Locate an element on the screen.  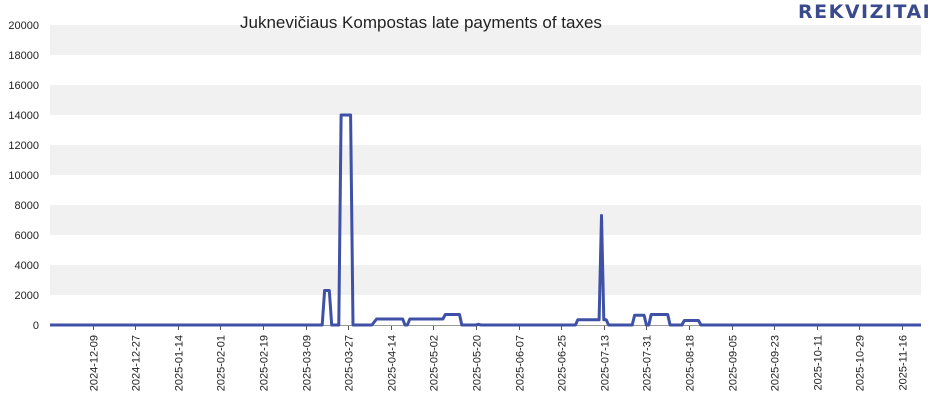
x-tick-label: 2025-05-20 is located at coordinates (478, 363).